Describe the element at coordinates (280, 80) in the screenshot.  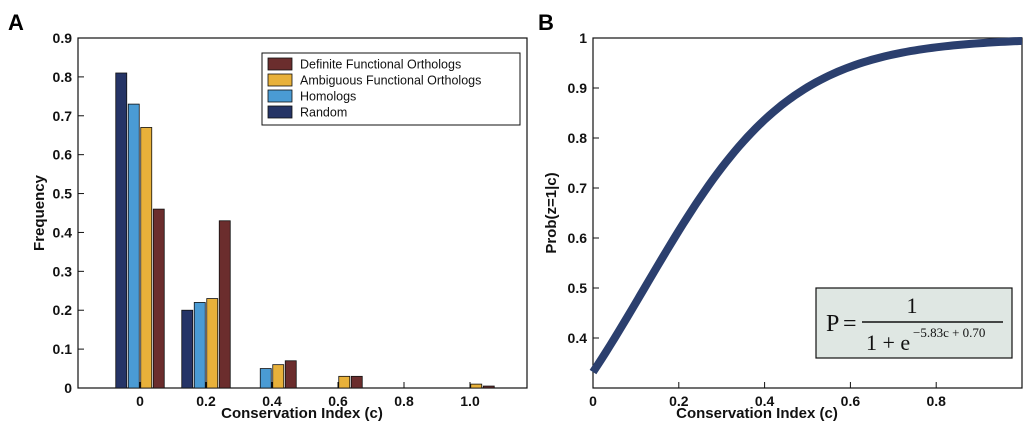
I see `legend-swatch-ambiguous` at that location.